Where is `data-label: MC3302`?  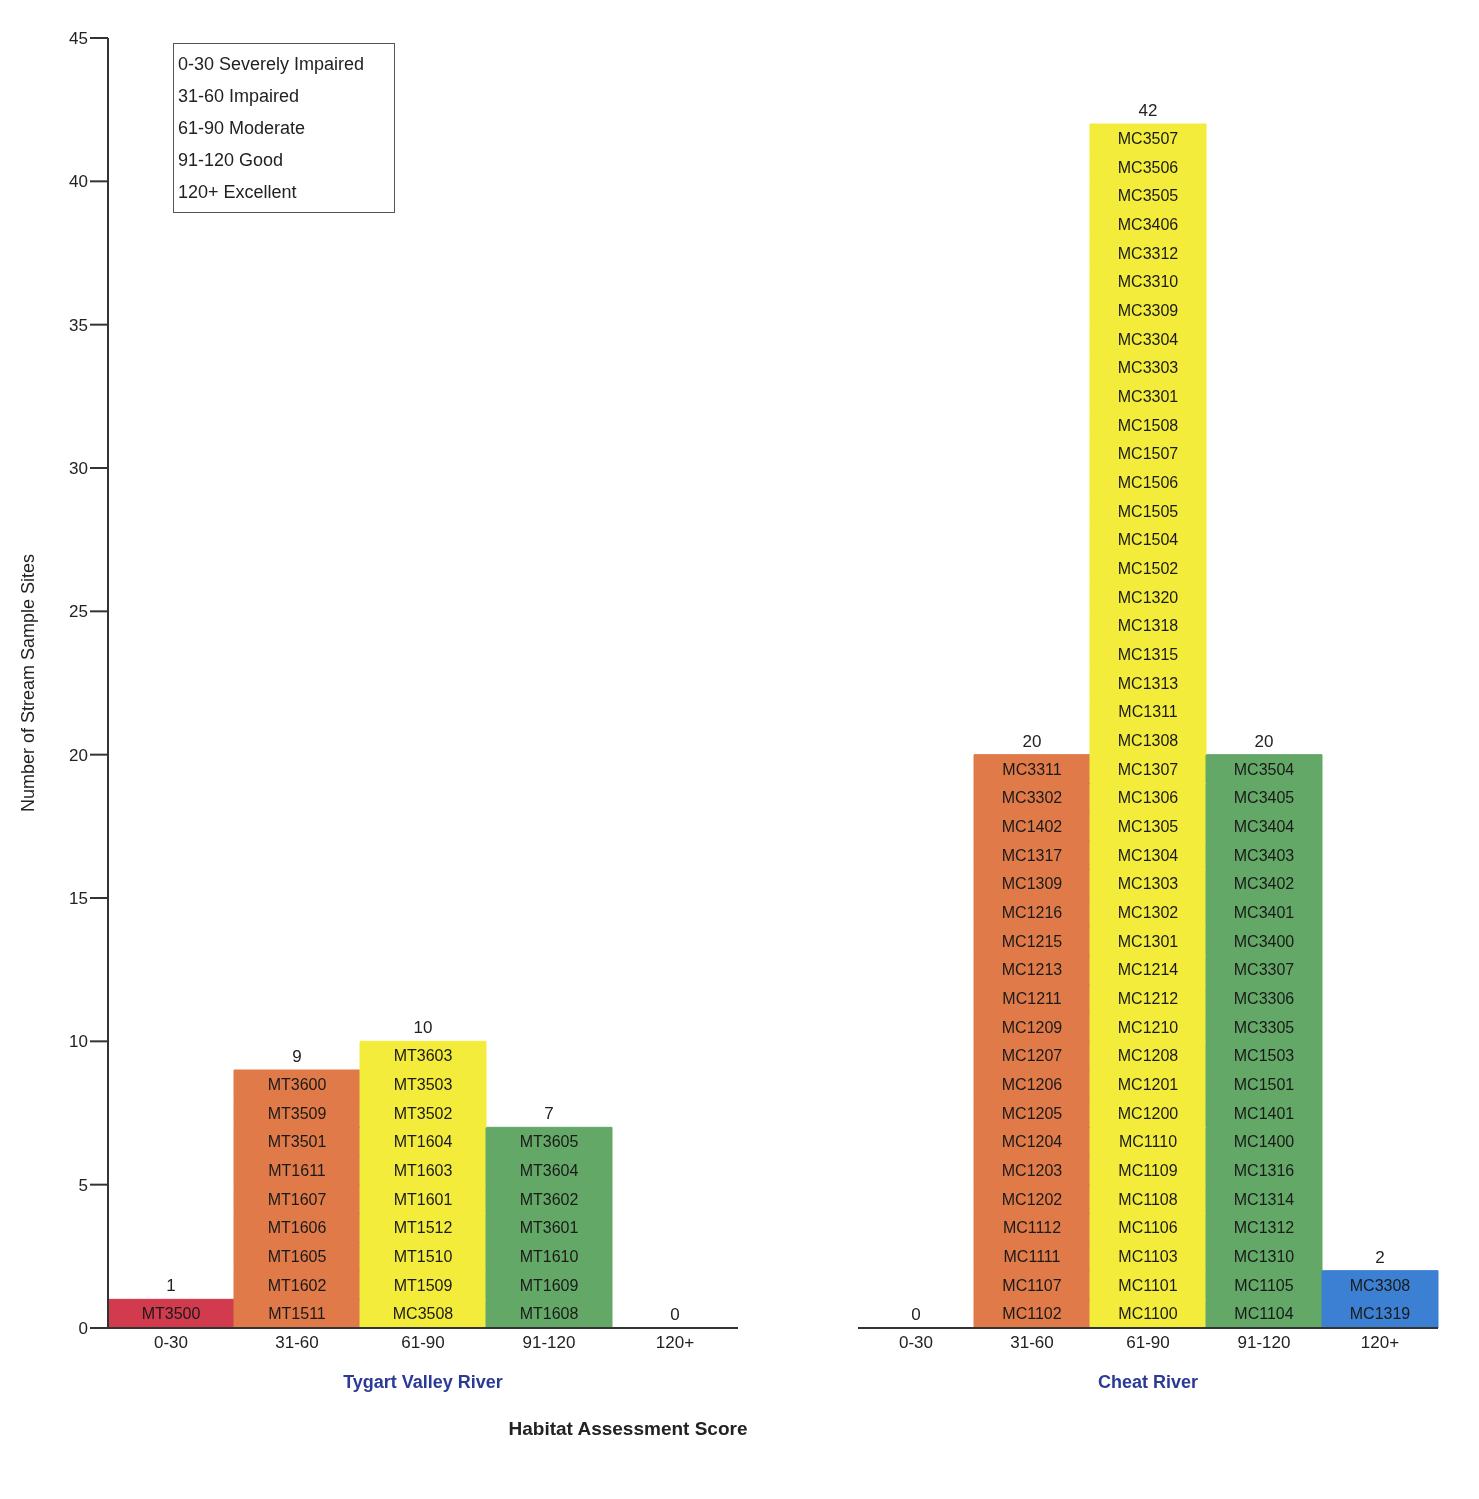
data-label: MC3302 is located at coordinates (1032, 798).